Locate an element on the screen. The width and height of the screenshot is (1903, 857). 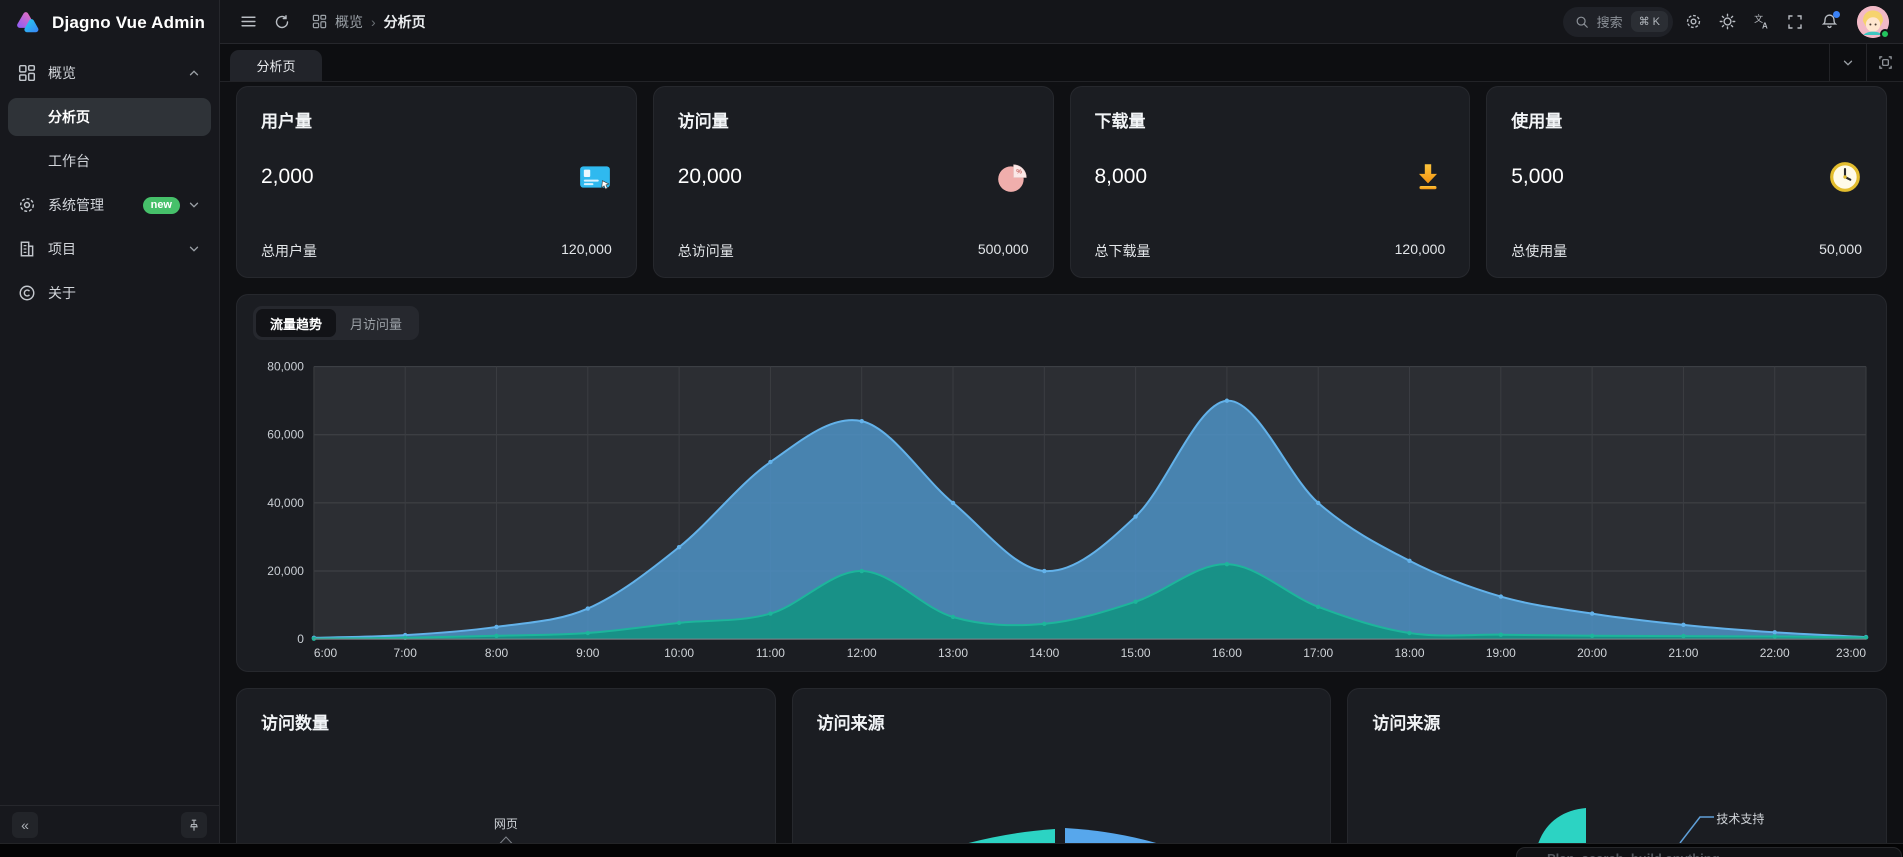
stat-card-visits: 访问量 20,000 % 总访问量 500,000 is located at coordinates (853, 182).